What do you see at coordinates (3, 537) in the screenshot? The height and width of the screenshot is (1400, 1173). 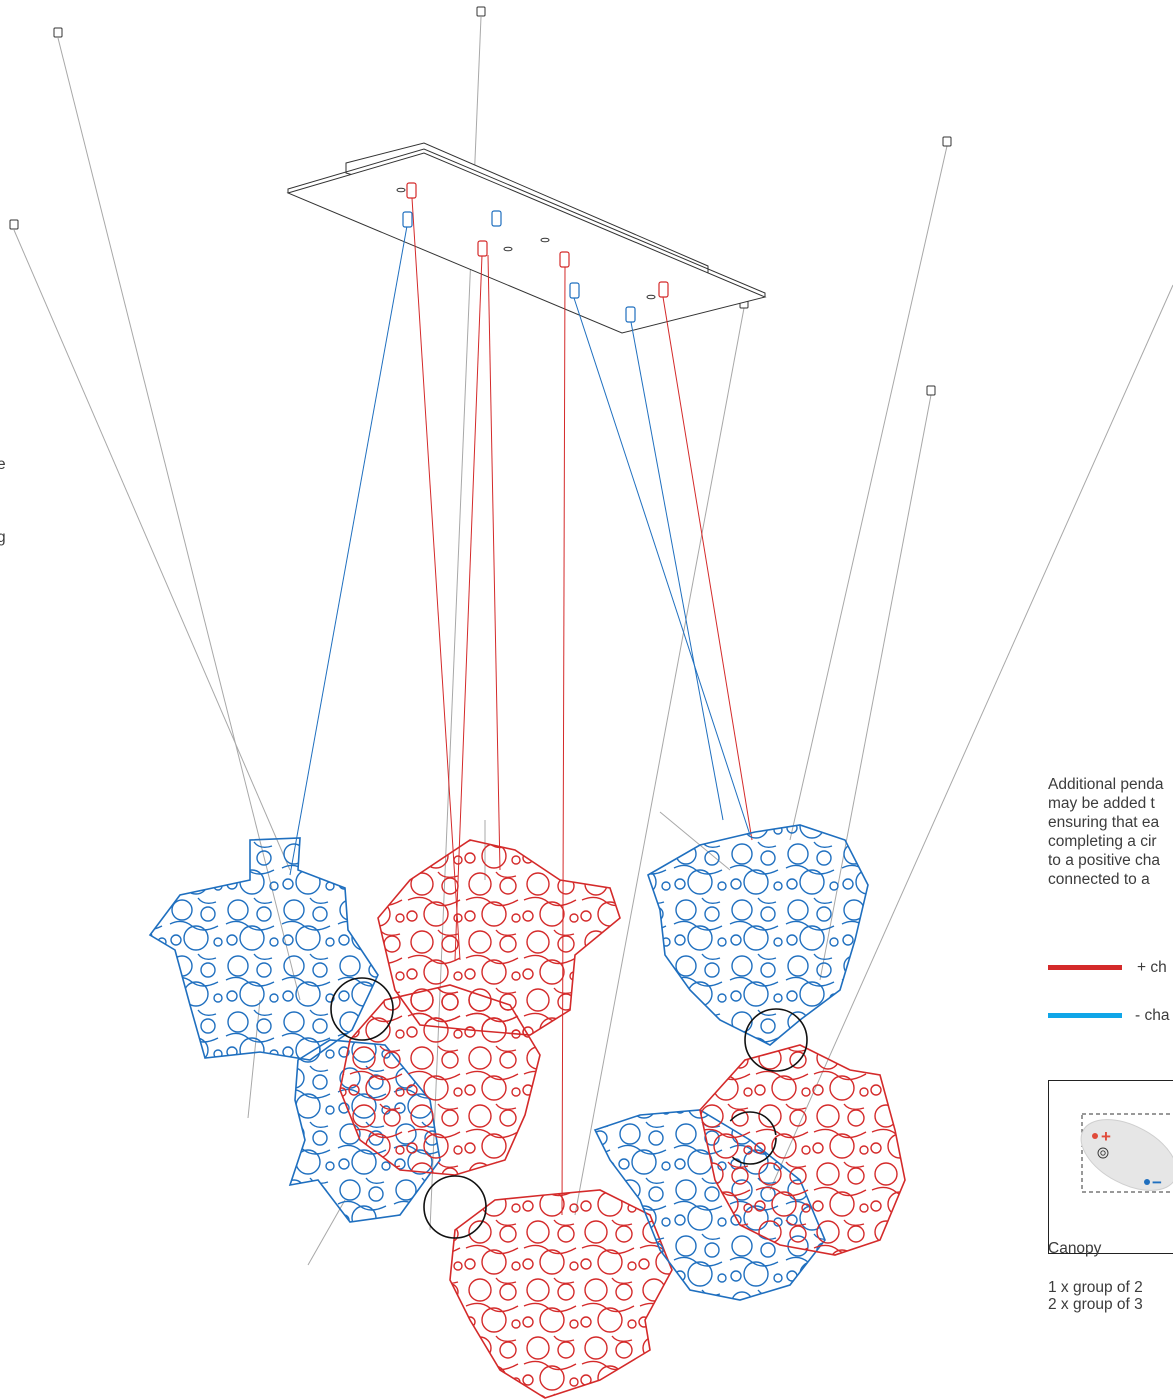 I see `left-fragment-2: g` at bounding box center [3, 537].